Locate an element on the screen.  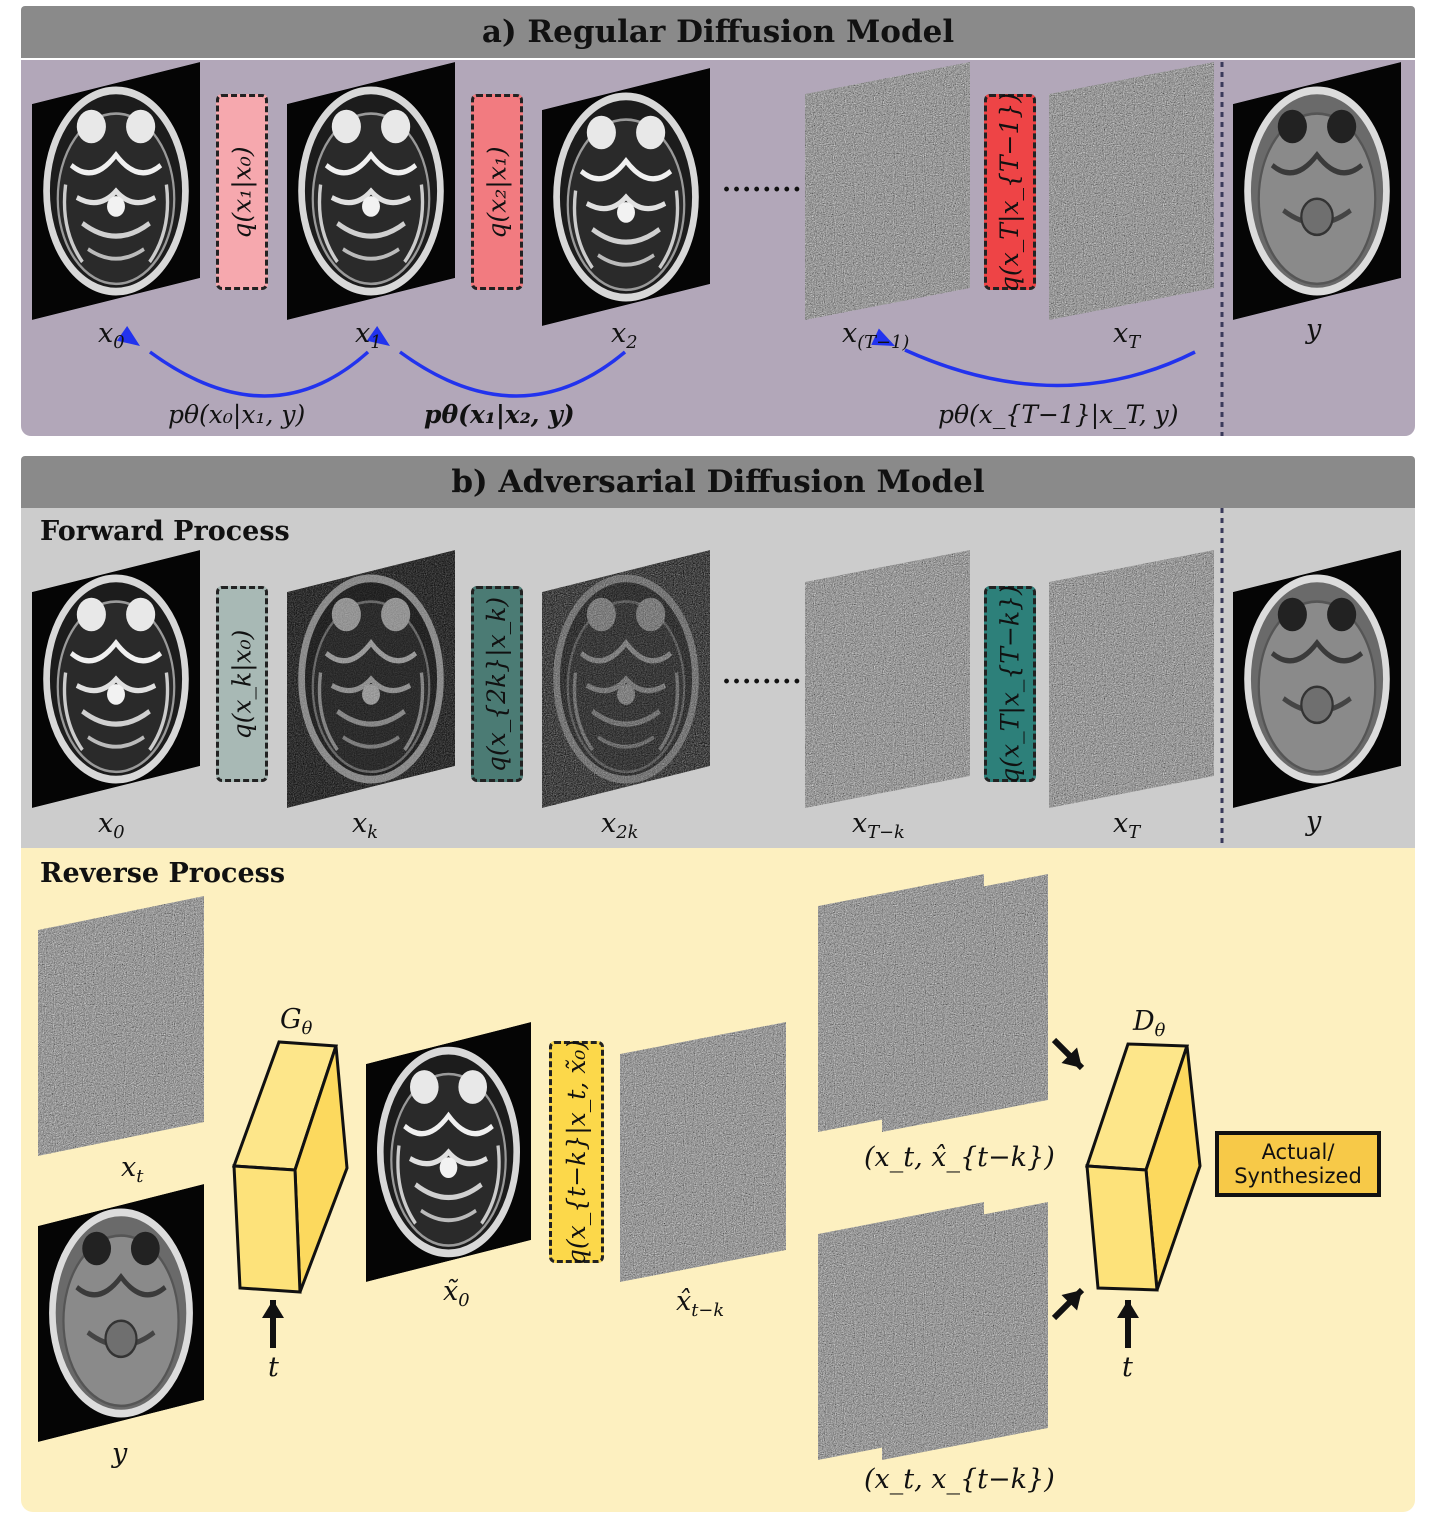
image-xT-k is located at coordinates (887, 679).